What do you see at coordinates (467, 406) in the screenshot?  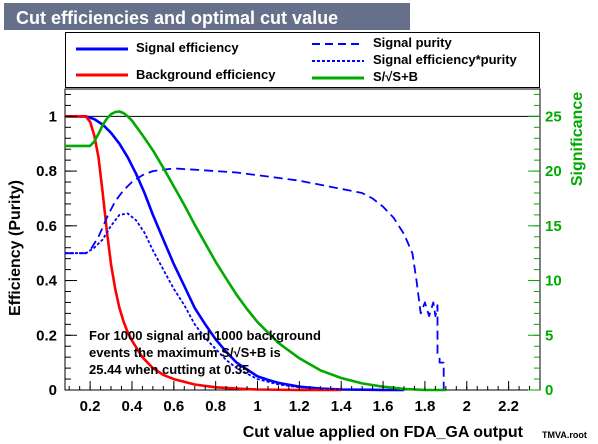 I see `x-tick-label: 2` at bounding box center [467, 406].